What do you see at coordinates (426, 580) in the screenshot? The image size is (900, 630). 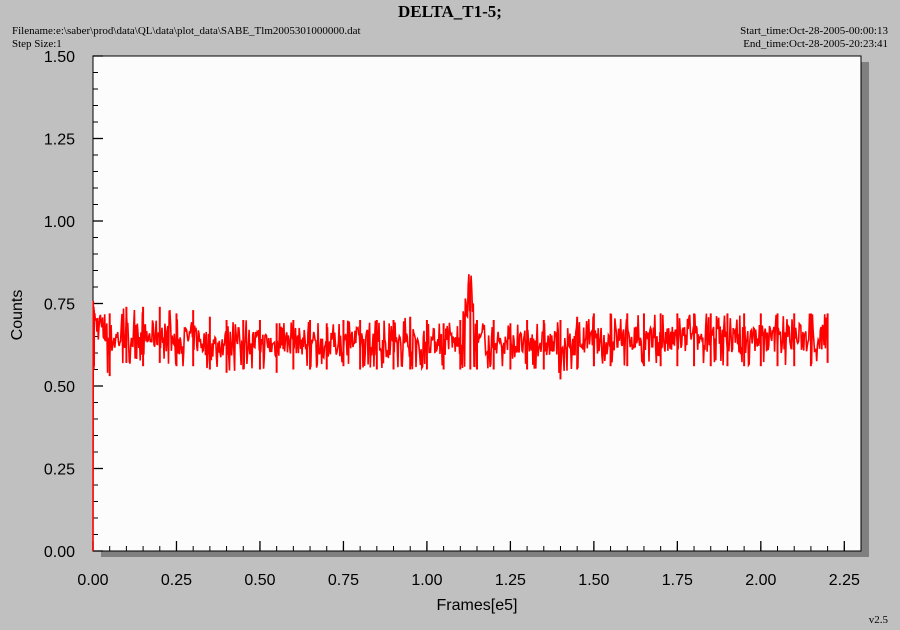 I see `x-tick-label: 1.00` at bounding box center [426, 580].